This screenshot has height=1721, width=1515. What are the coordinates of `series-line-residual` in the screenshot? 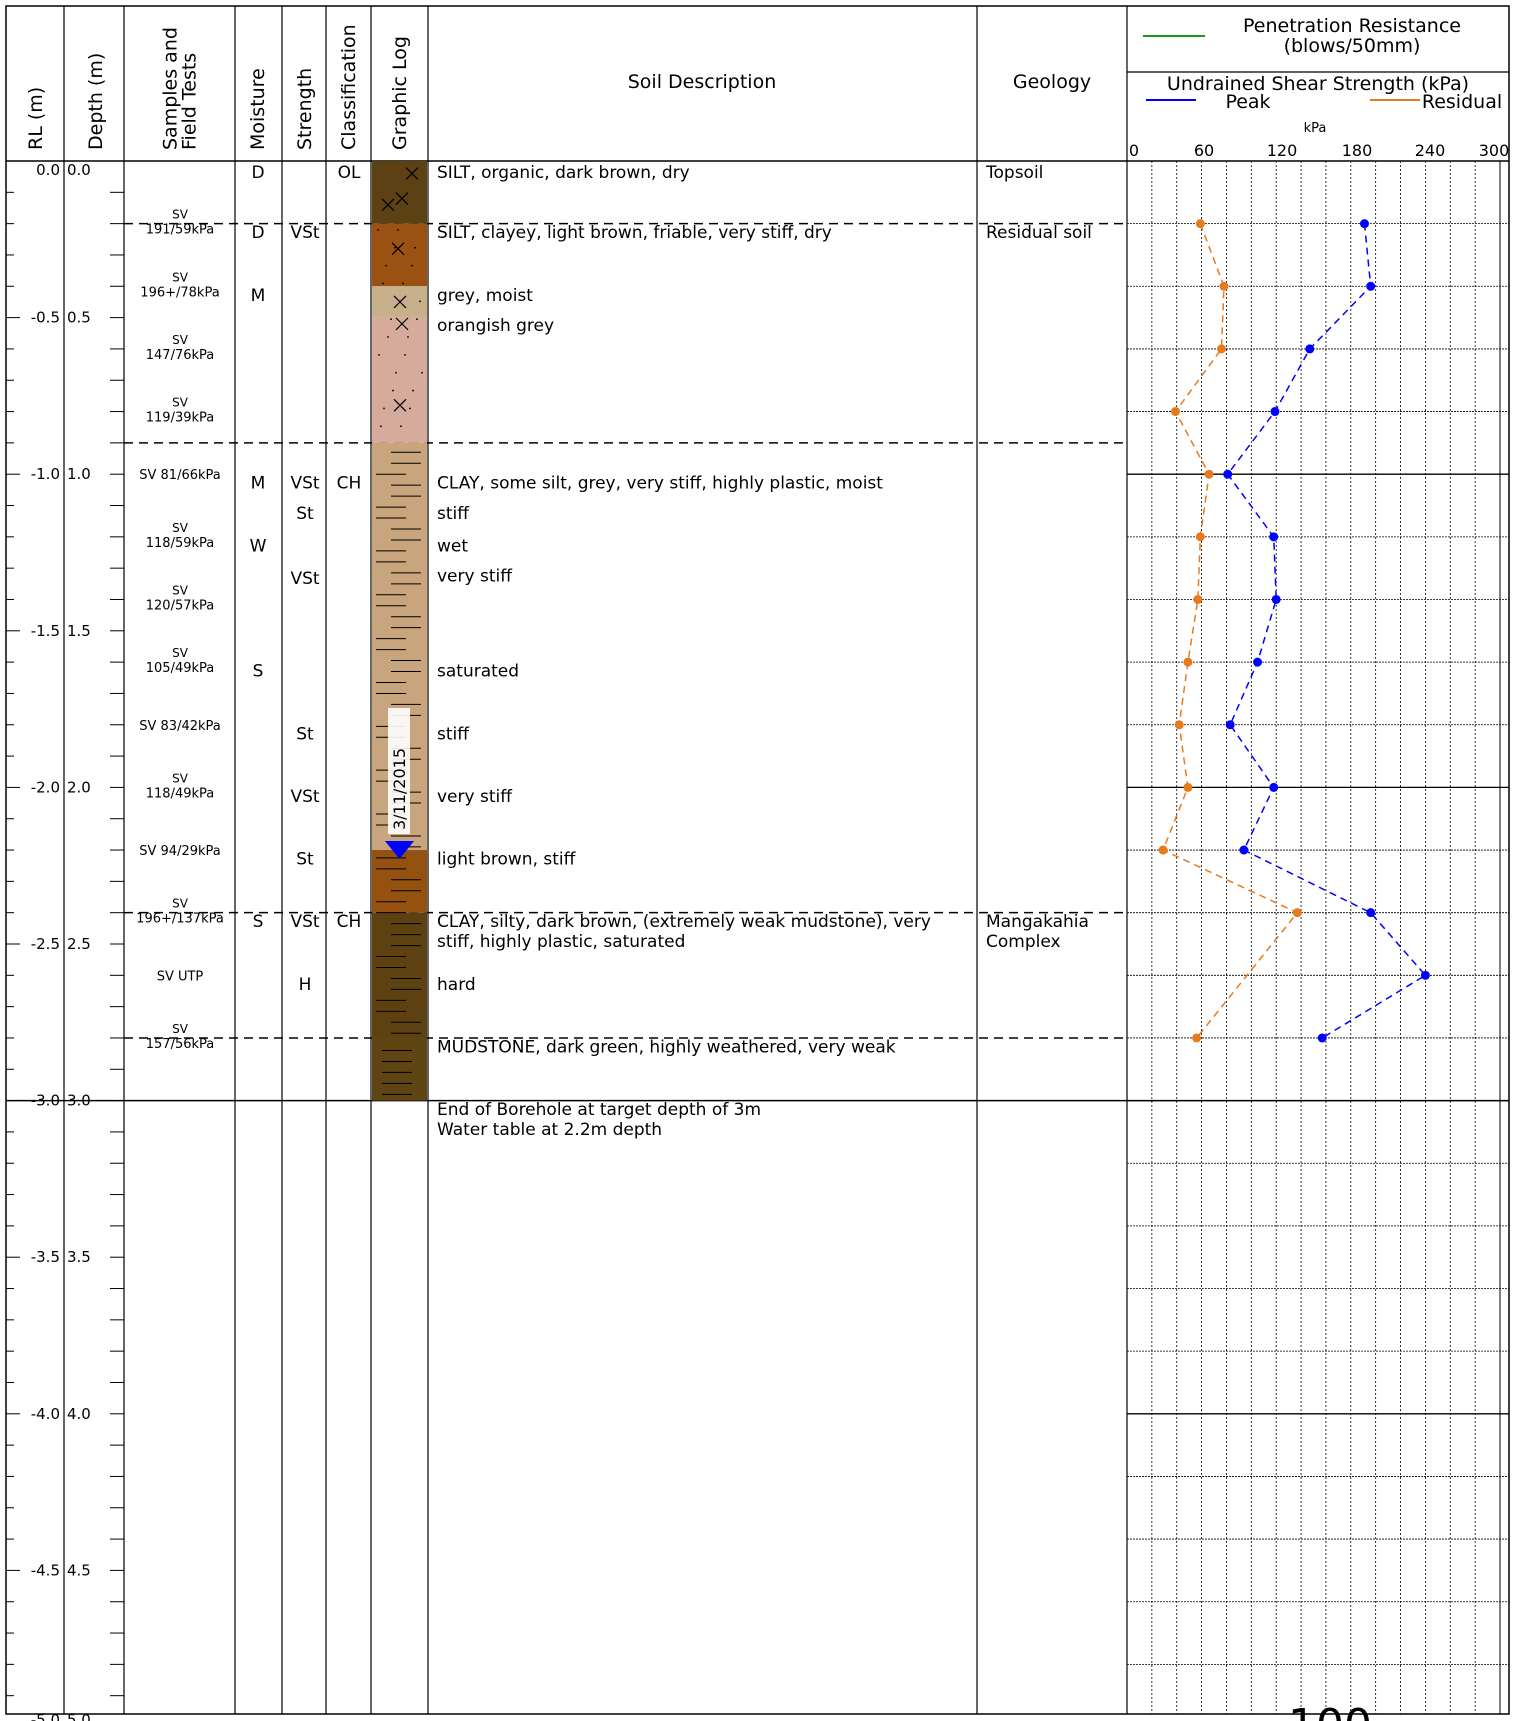 It's located at (1230, 631).